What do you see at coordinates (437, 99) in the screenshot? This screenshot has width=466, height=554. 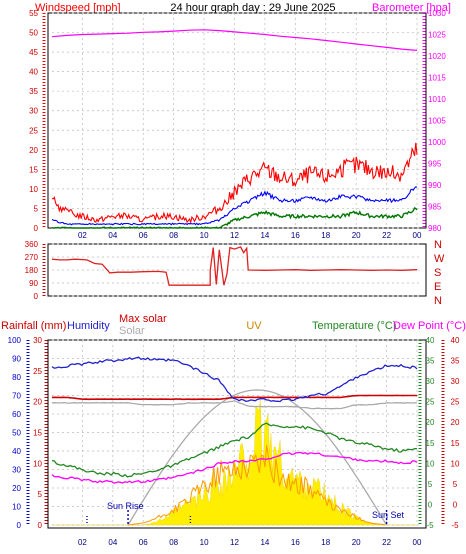 I see `barometer-tick-label: 1010` at bounding box center [437, 99].